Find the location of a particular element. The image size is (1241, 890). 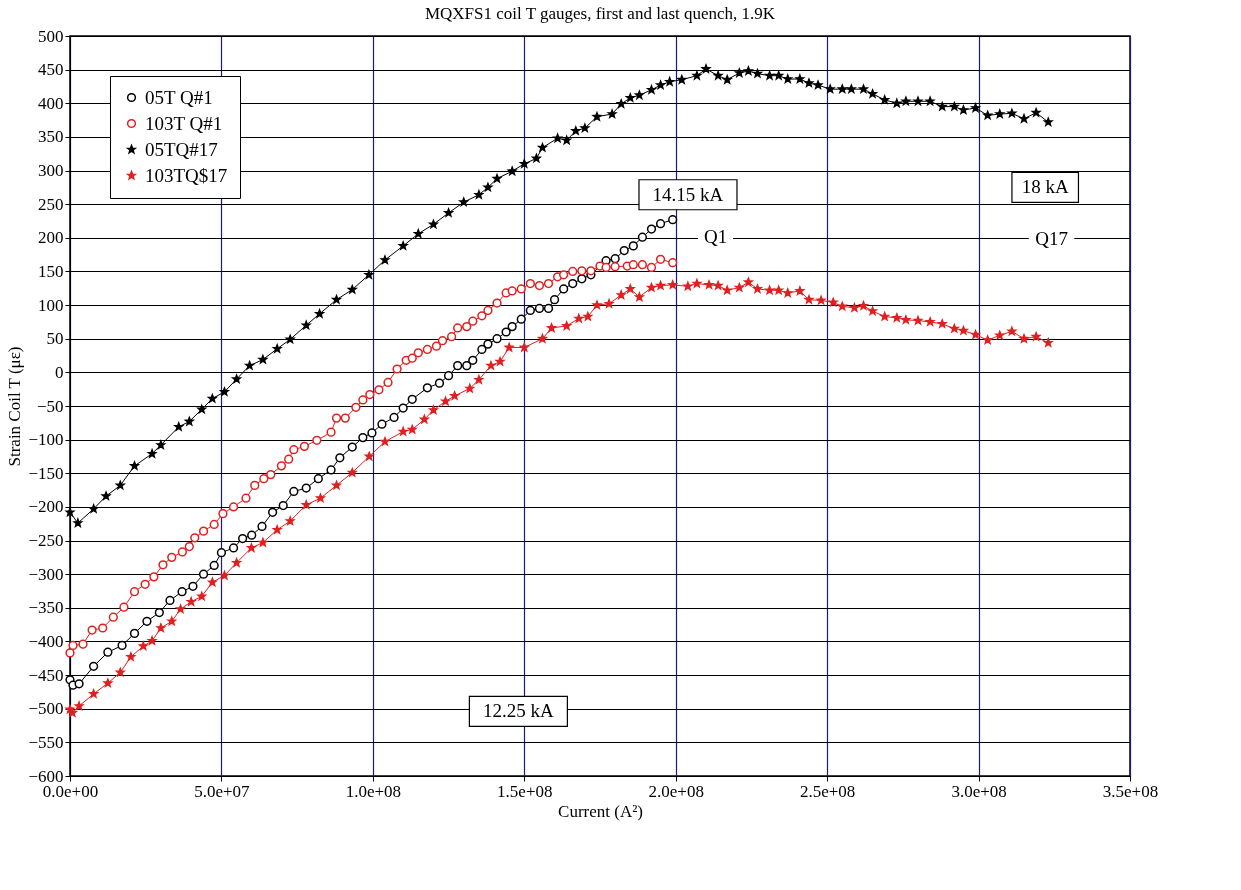

y-tick-label: 350 is located at coordinates (51, 137).